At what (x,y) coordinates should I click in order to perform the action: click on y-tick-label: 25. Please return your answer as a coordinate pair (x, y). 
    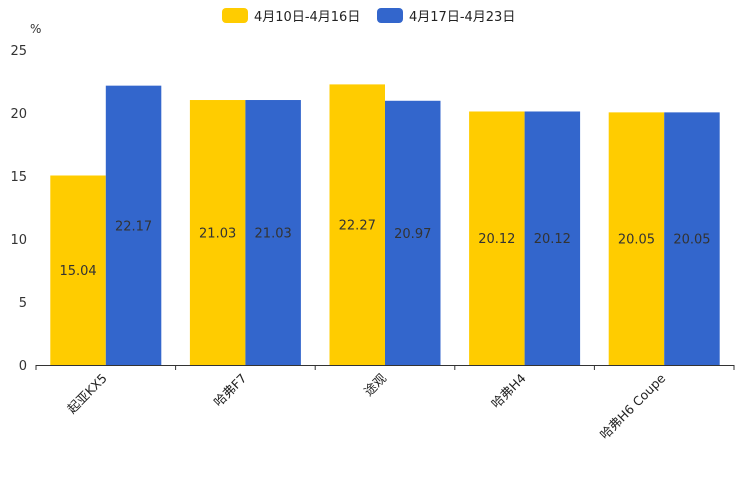
    Looking at the image, I should click on (18, 51).